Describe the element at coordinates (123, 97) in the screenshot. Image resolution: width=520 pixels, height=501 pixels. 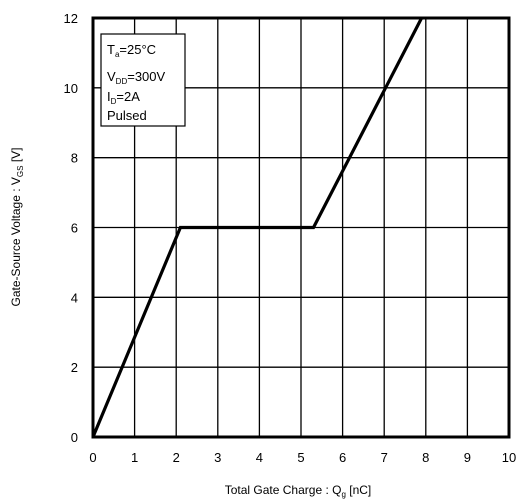
I see `condition-id: ID=2A` at that location.